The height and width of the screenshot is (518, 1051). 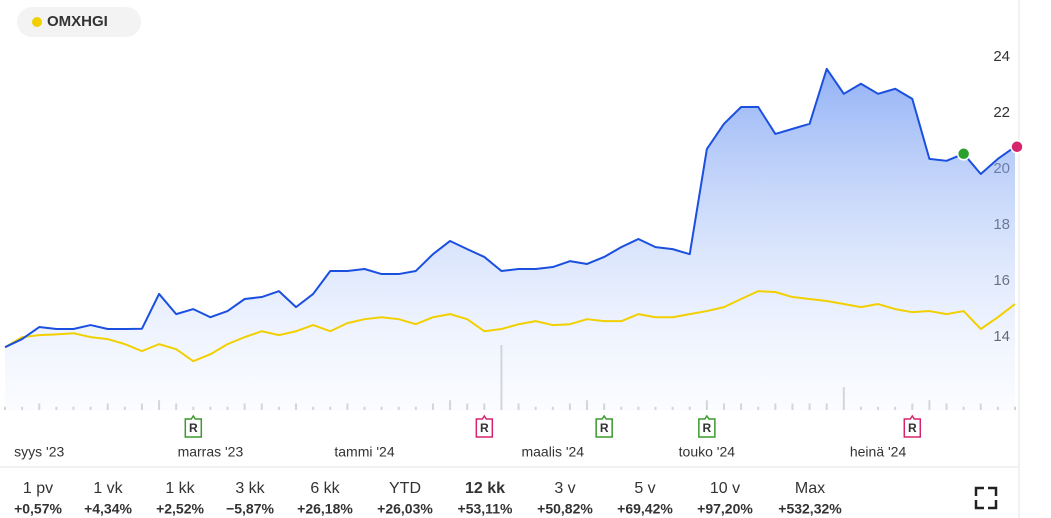 I want to click on last-value-dot, so click(x=1017, y=147).